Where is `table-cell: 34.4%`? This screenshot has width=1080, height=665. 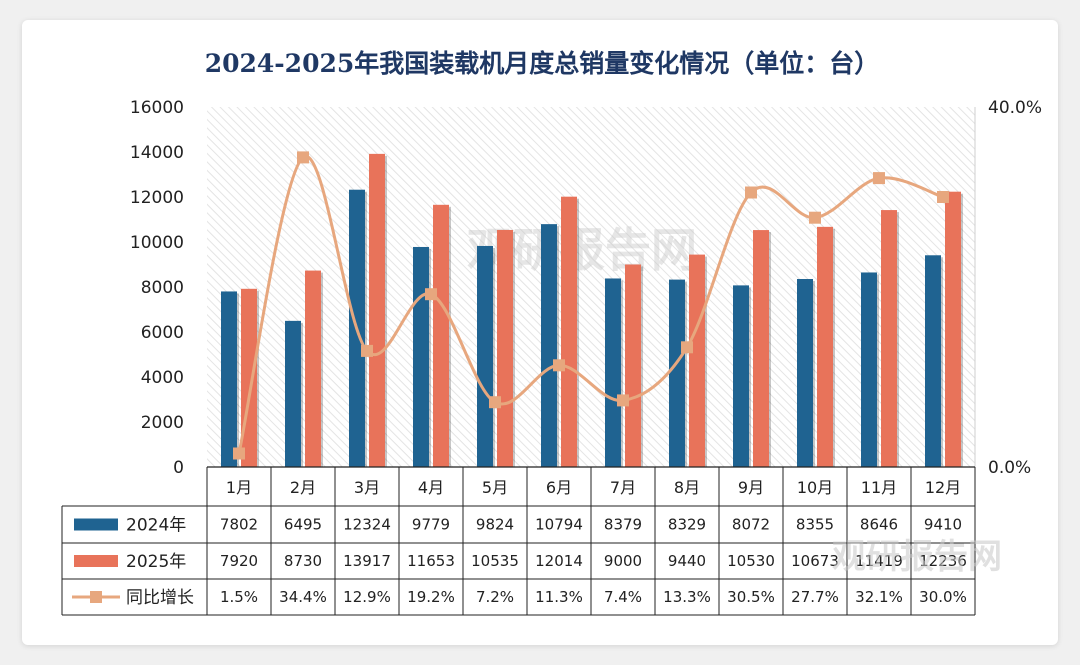 table-cell: 34.4% is located at coordinates (303, 597).